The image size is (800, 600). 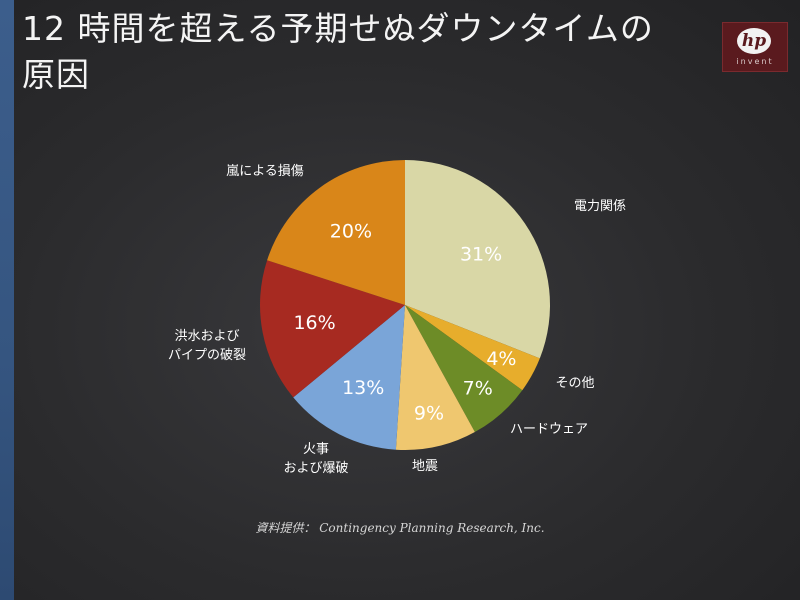 I want to click on category-label-4: 地震, so click(x=425, y=466).